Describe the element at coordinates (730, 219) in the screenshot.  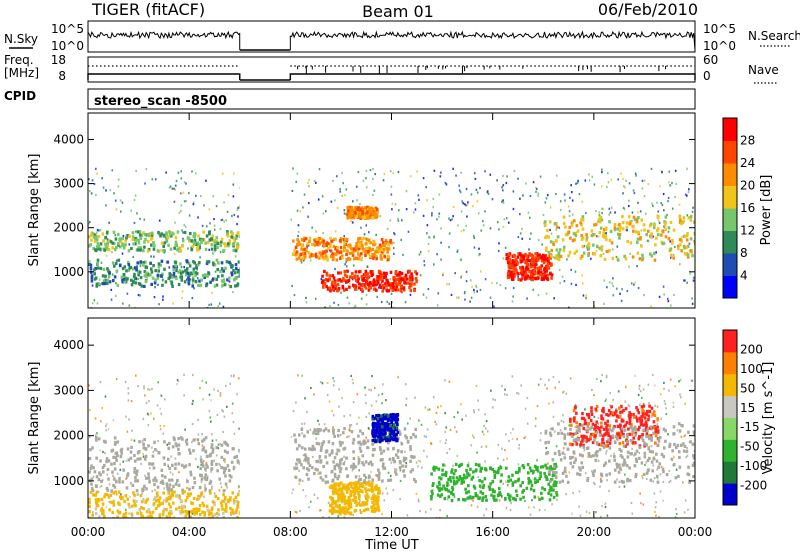
I see `colorbar-segment` at that location.